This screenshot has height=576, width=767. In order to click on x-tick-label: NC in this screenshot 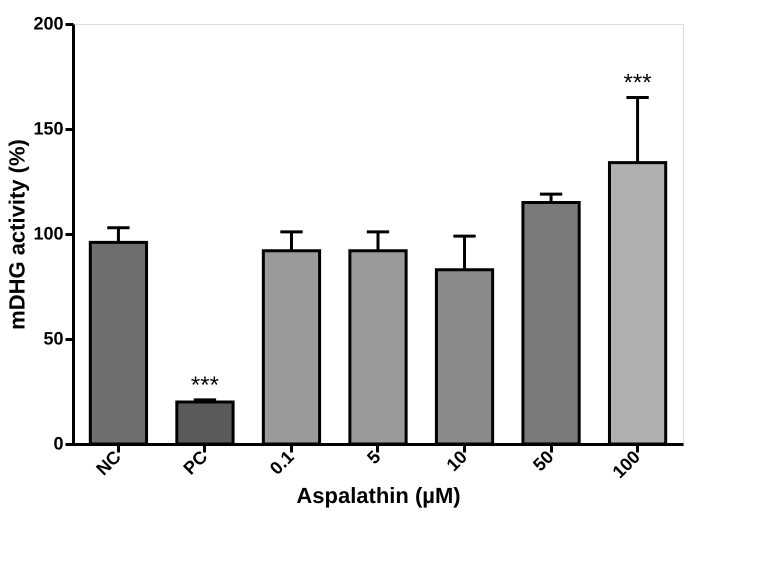, I will do `click(108, 463)`.